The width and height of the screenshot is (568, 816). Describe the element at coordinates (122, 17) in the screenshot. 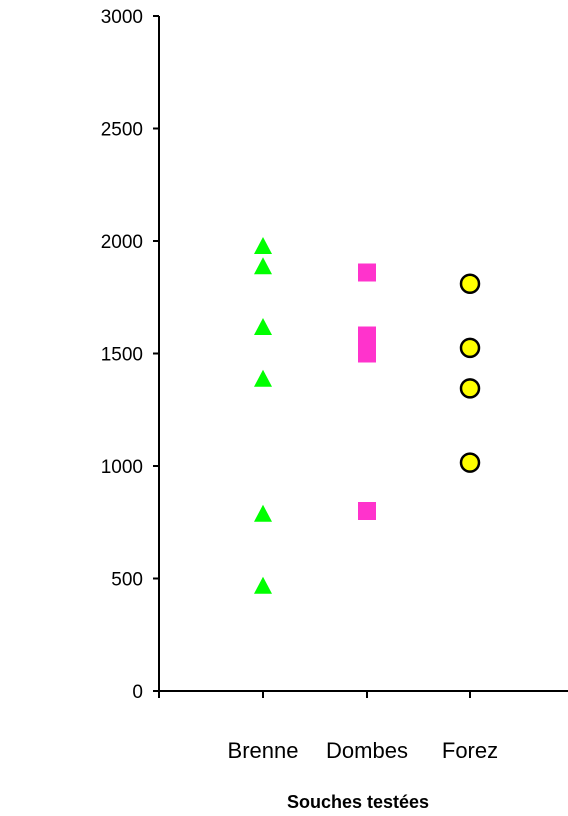

I see `y-tick-label: 3000` at that location.